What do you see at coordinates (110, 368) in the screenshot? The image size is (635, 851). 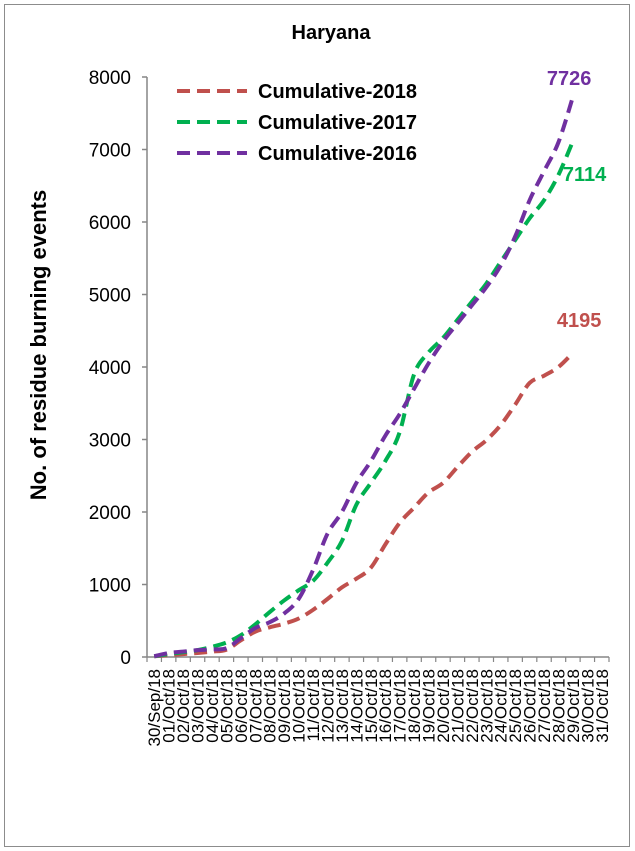 I see `y-tick-label: 4000` at bounding box center [110, 368].